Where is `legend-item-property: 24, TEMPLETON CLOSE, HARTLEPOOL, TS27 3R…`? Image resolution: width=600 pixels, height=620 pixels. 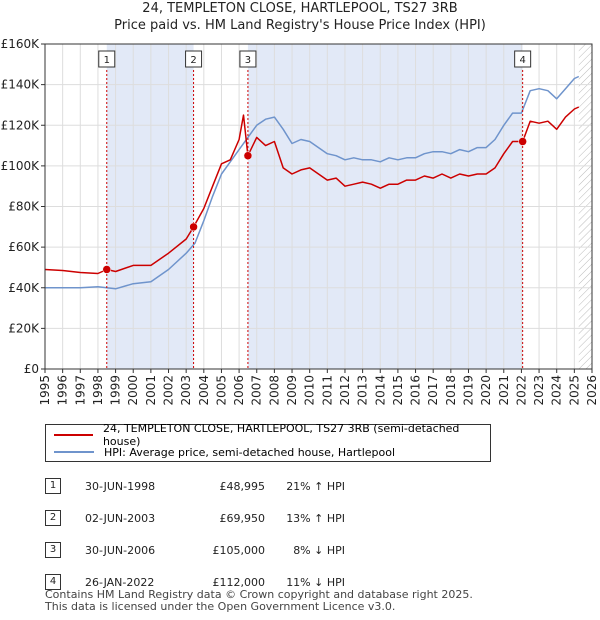 legend-item-property: 24, TEMPLETON CLOSE, HARTLEPOOL, TS27 3R… is located at coordinates (272, 435).